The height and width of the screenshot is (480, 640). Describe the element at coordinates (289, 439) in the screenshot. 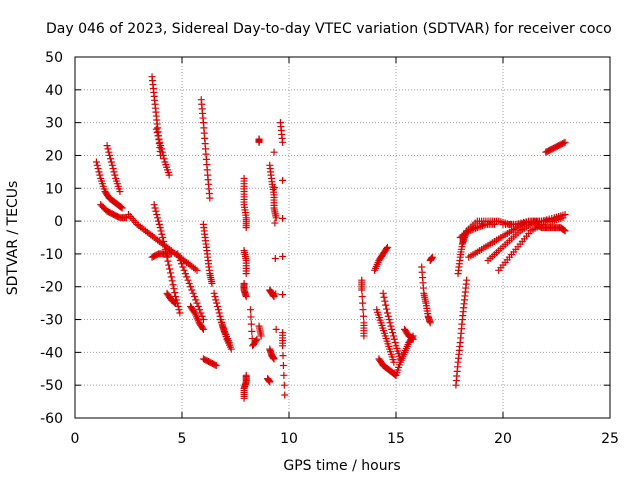

I see `x-tick-label: 10` at that location.